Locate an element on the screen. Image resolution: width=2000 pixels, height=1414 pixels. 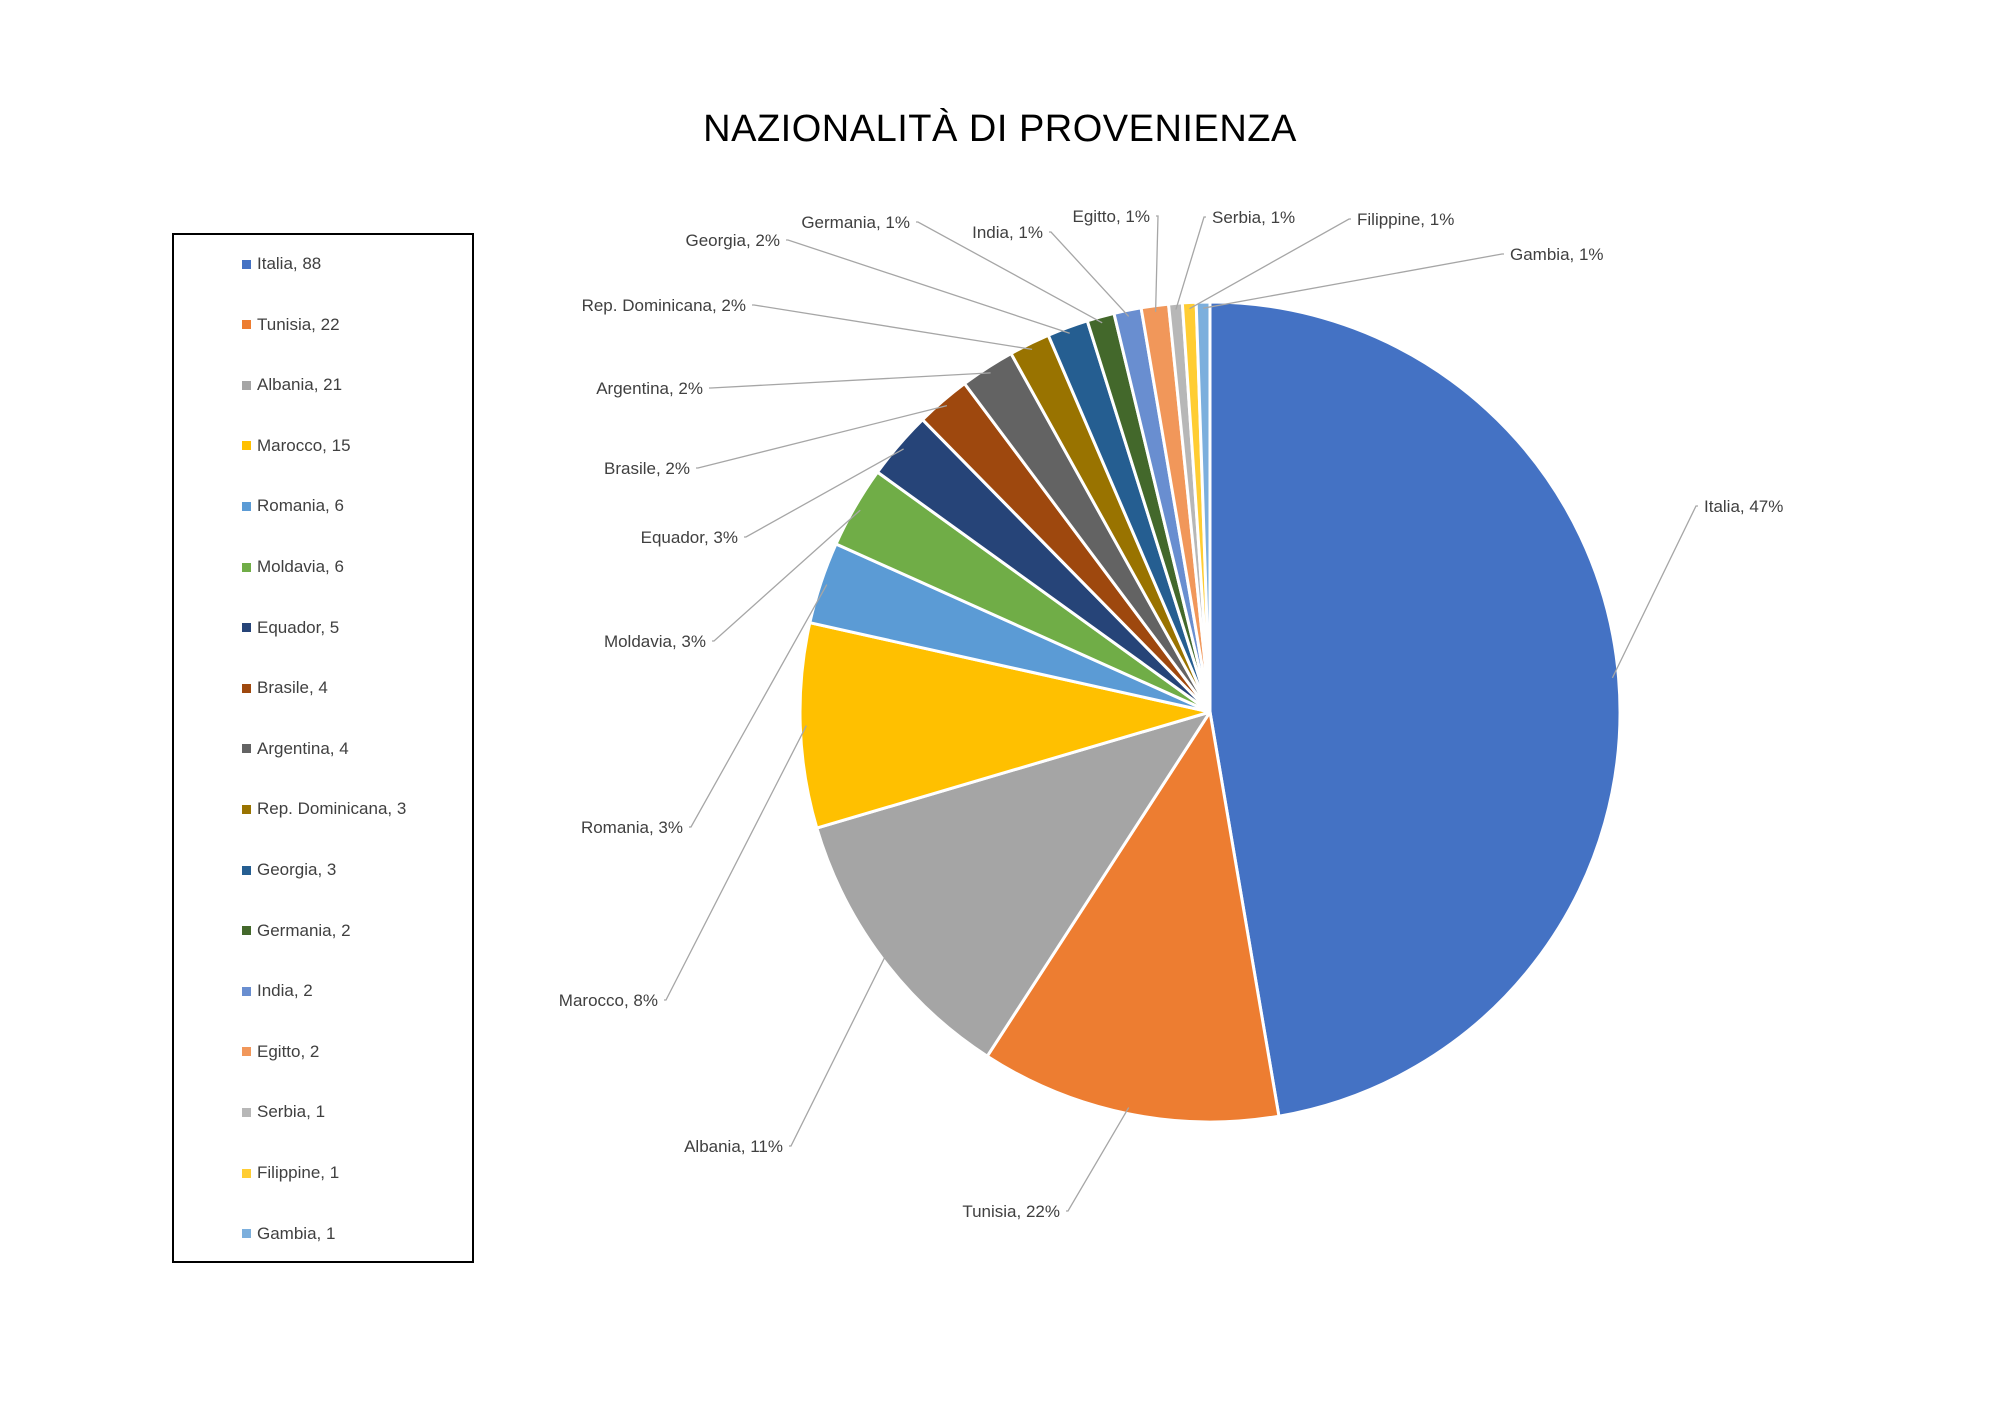
data-label: Germania, 1% is located at coordinates (855, 222).